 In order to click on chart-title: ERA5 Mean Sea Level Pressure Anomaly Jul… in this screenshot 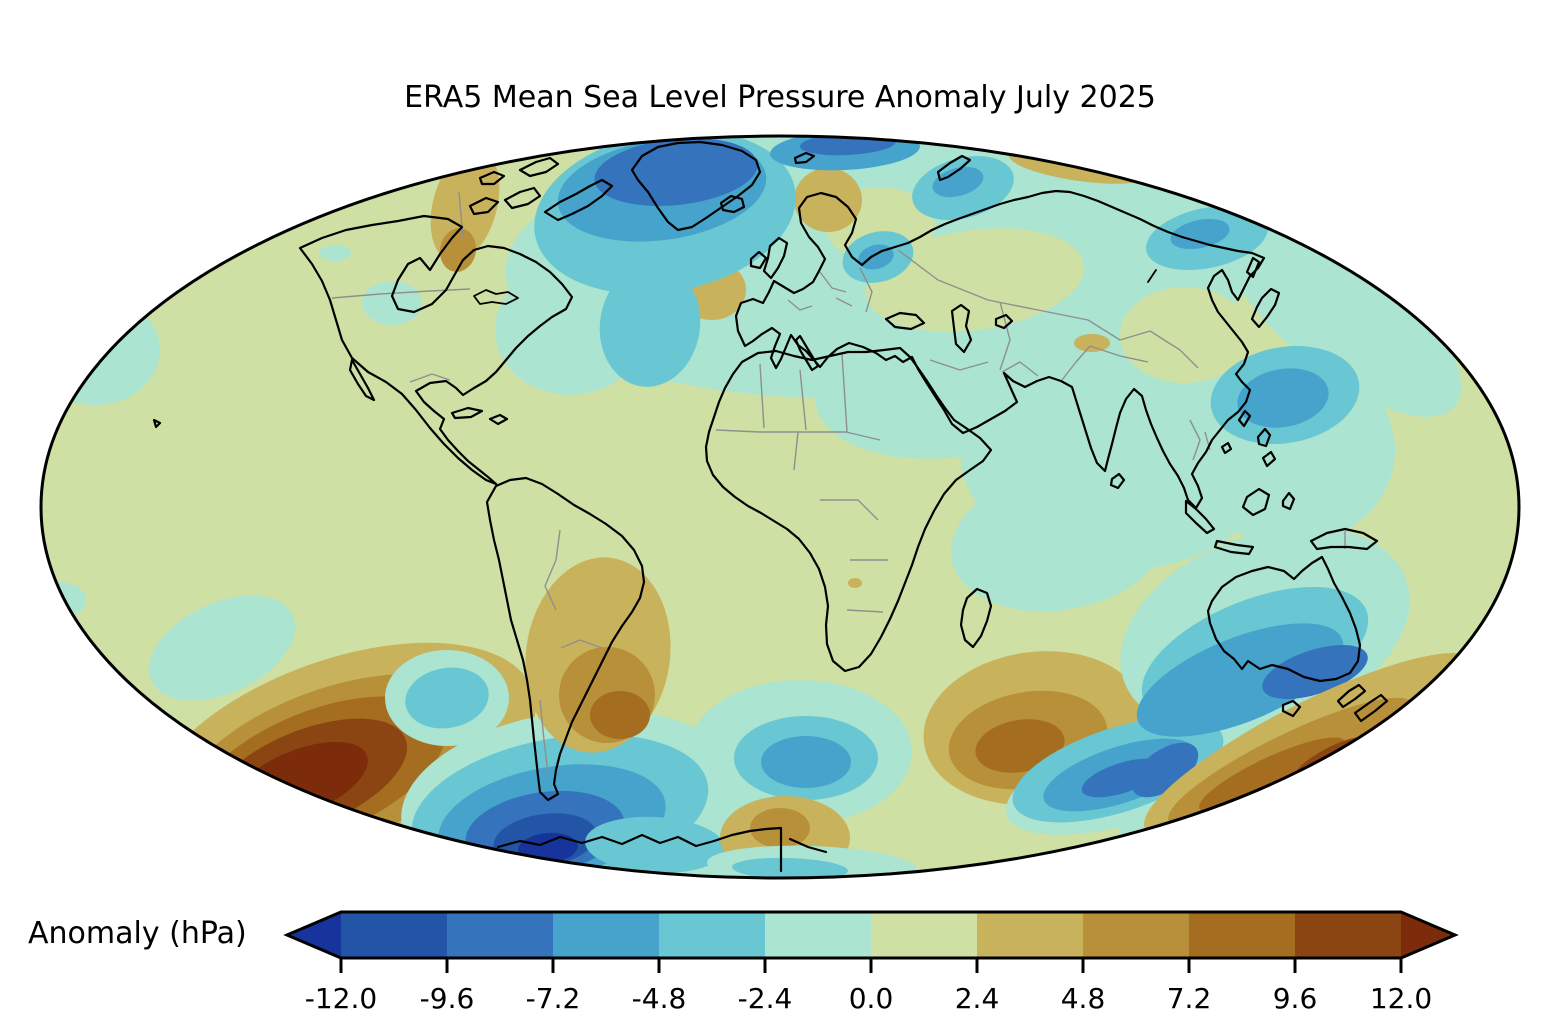, I will do `click(780, 97)`.